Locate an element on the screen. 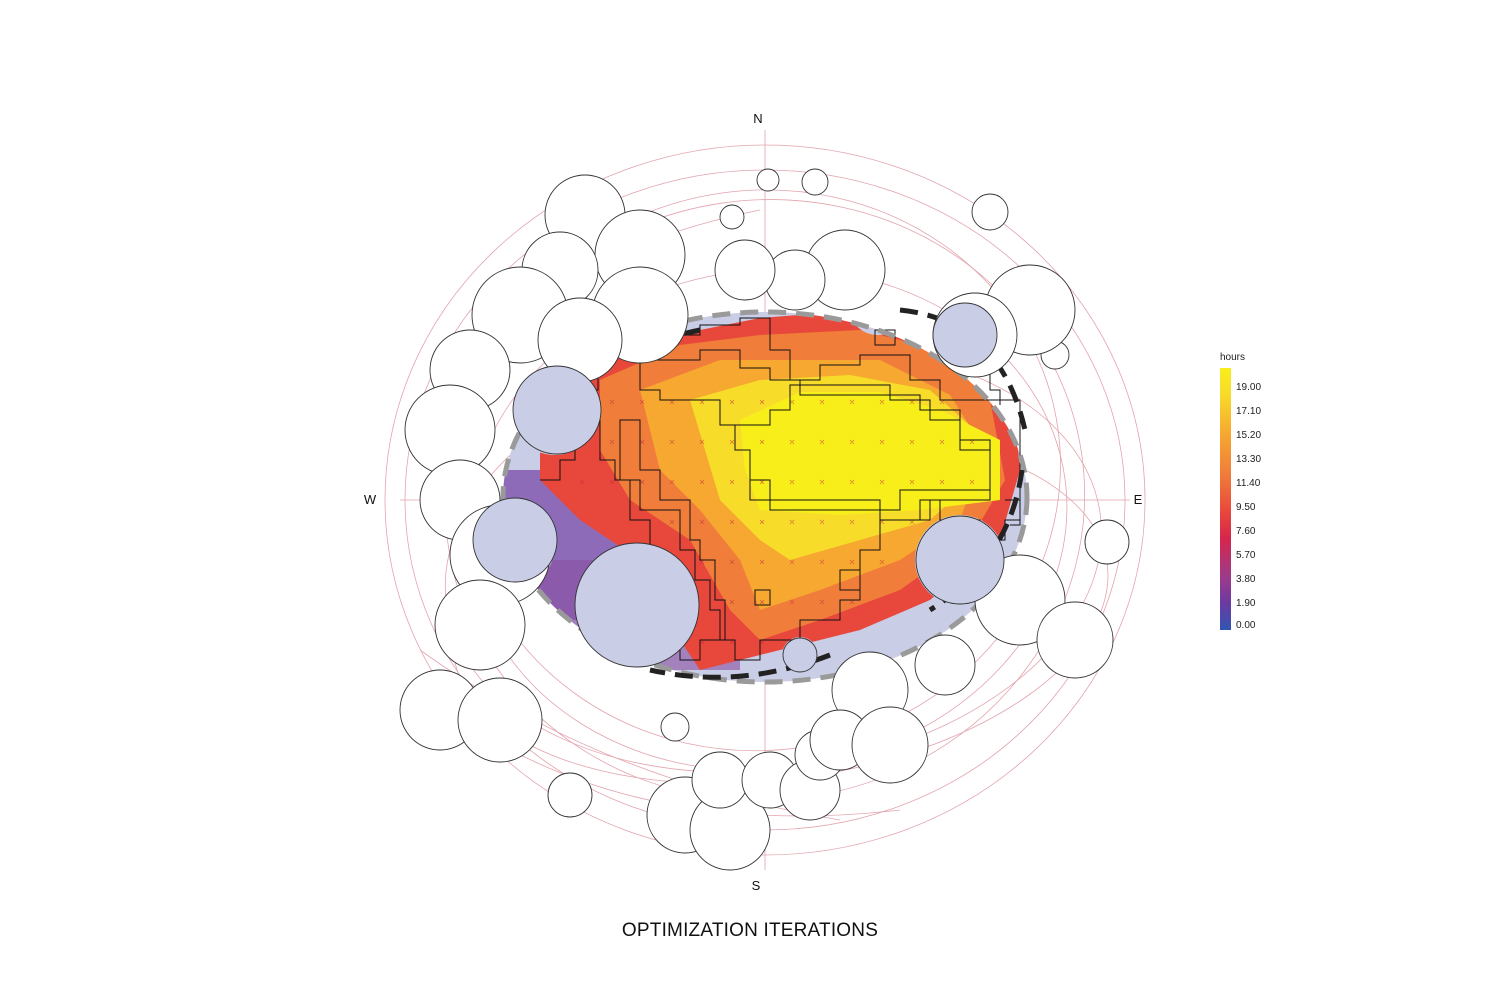 The height and width of the screenshot is (1000, 1500). legend-tick: 3.80 is located at coordinates (1246, 579).